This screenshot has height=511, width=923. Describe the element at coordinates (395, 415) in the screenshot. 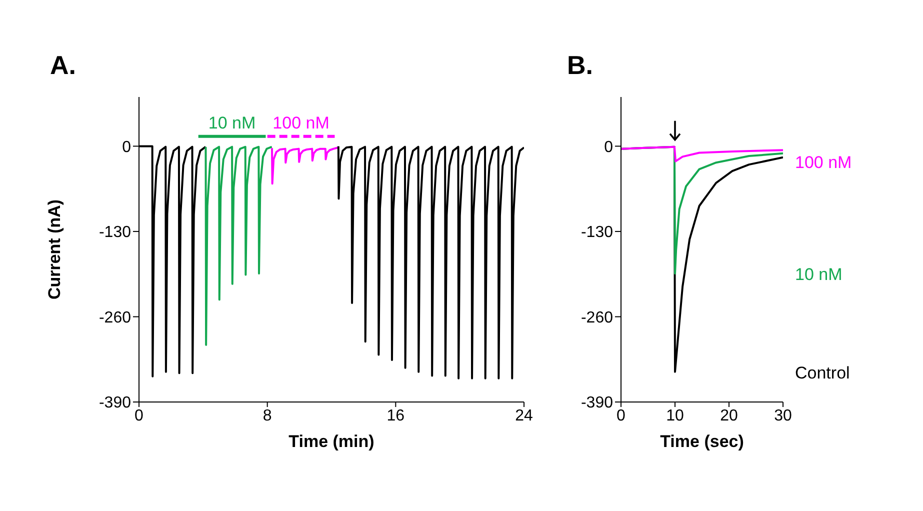

I see `x-tick-label: 16` at that location.